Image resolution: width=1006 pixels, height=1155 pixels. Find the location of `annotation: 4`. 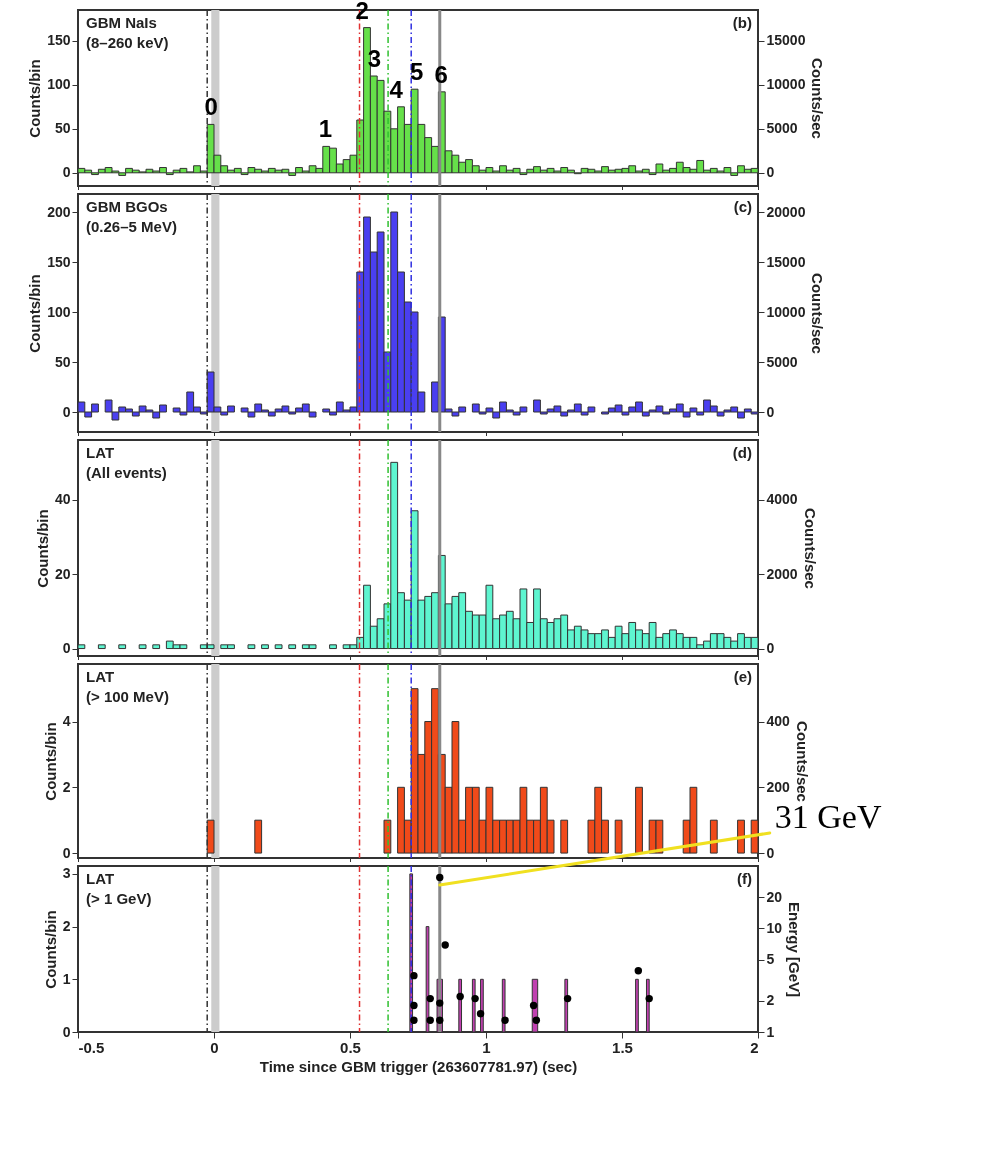

annotation: 4 is located at coordinates (396, 89).